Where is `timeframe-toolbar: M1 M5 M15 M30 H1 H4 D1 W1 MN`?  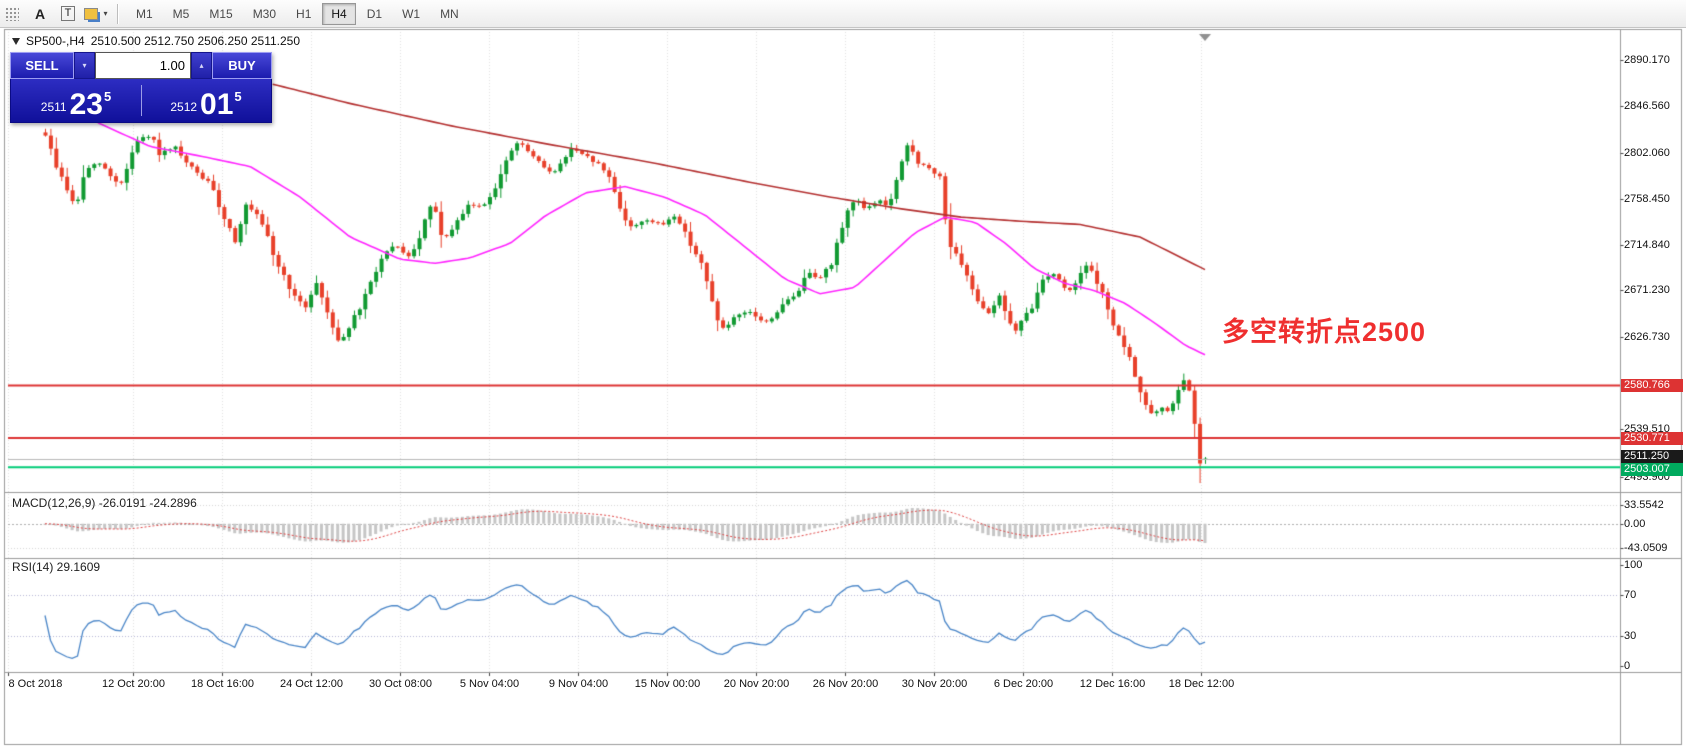 timeframe-toolbar: M1 M5 M15 M30 H1 H4 D1 W1 MN is located at coordinates (297, 13).